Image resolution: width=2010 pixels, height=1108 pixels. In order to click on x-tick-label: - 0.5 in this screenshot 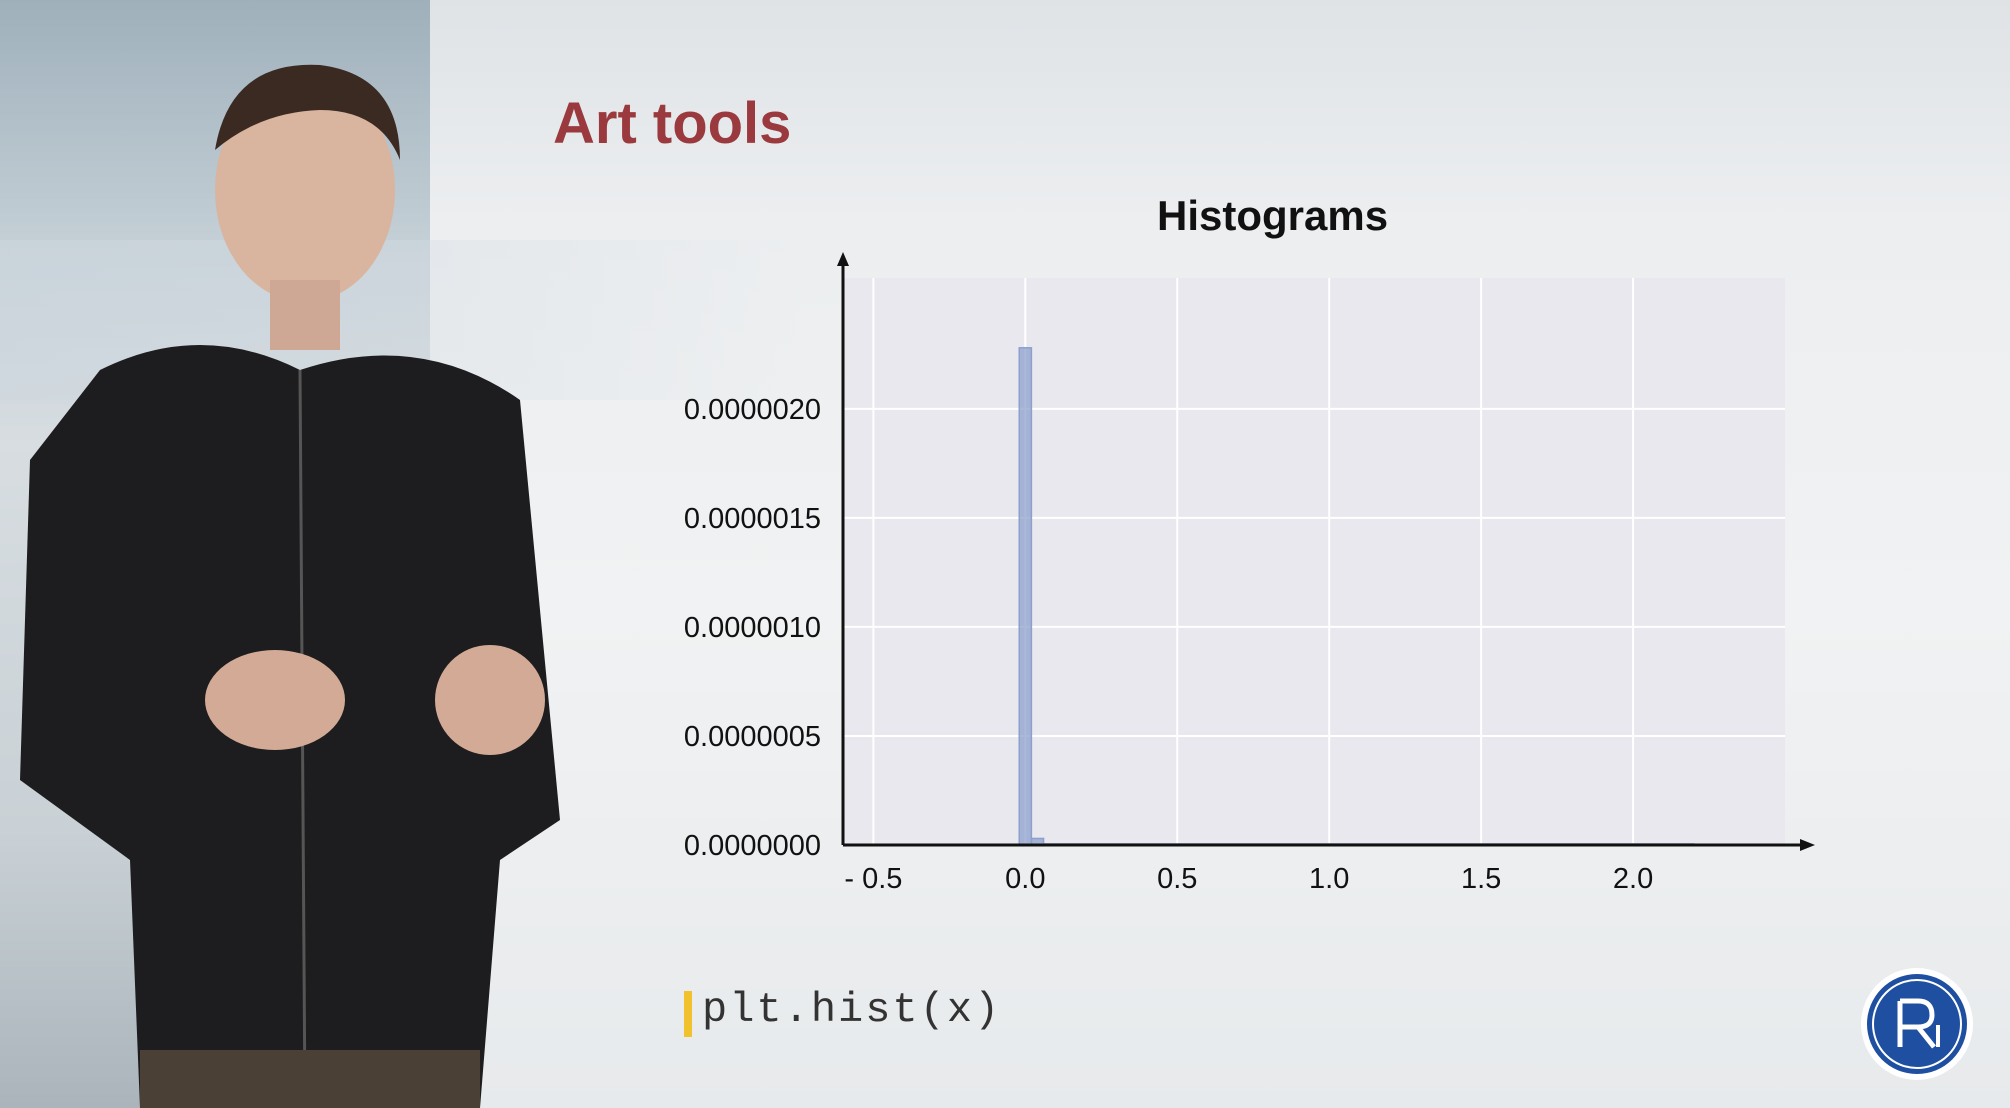, I will do `click(873, 879)`.